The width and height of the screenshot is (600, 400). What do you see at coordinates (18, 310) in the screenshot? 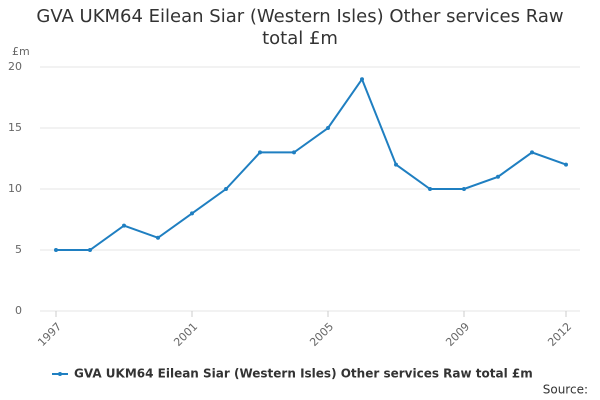
I see `y-tick-label: 0` at bounding box center [18, 310].